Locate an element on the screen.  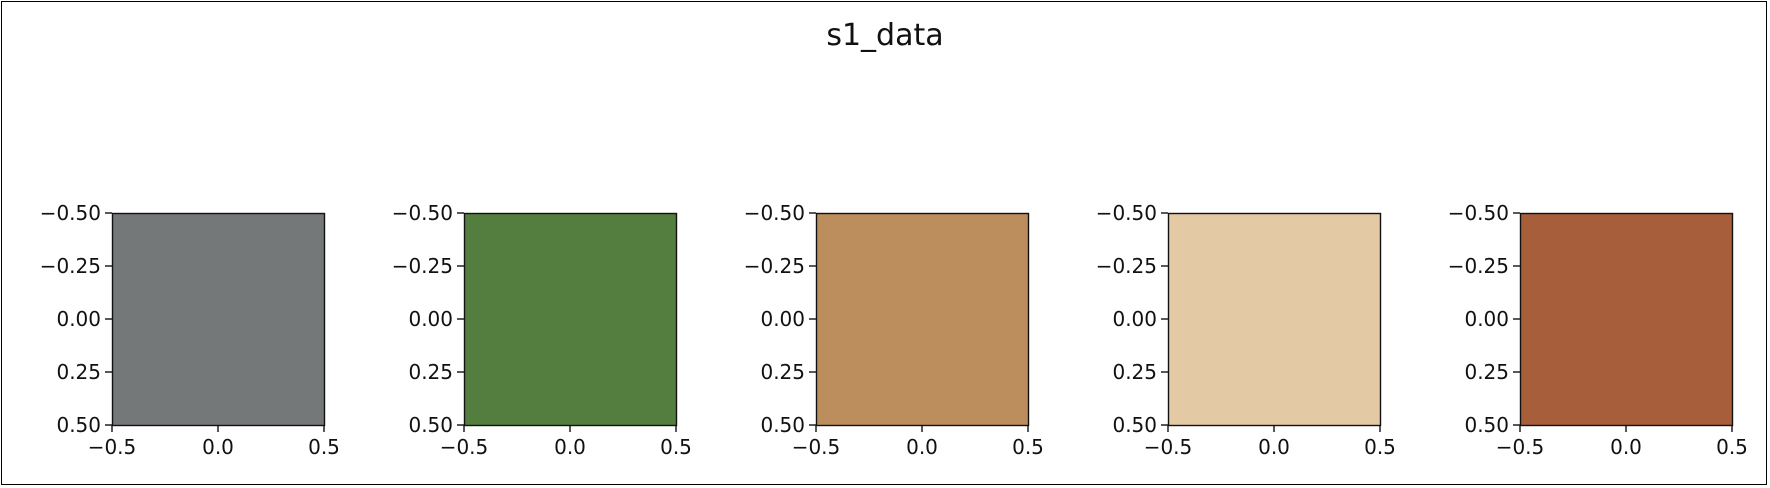
subplot-1: −0.50 −0.25 0.00 0.25 0.50−0.5 0.0 0.5 is located at coordinates (190, 330).